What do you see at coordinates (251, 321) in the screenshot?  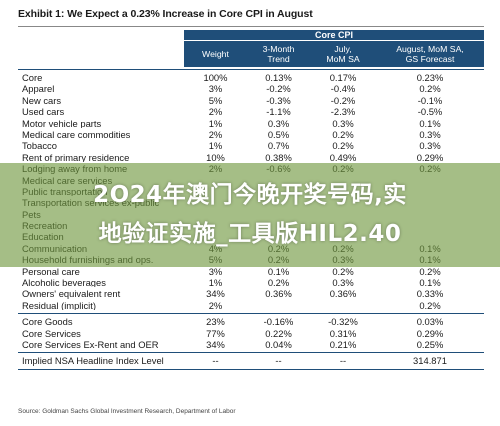 I see `table-row: Core Goods 23% -0.16% -0.32% 0.03%` at bounding box center [251, 321].